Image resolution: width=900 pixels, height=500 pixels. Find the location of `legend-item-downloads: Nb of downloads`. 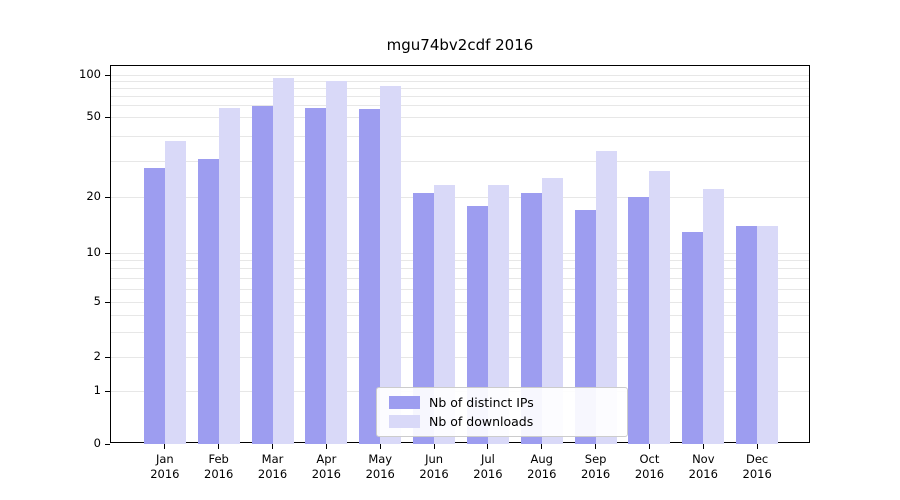

legend-item-downloads: Nb of downloads is located at coordinates (502, 421).